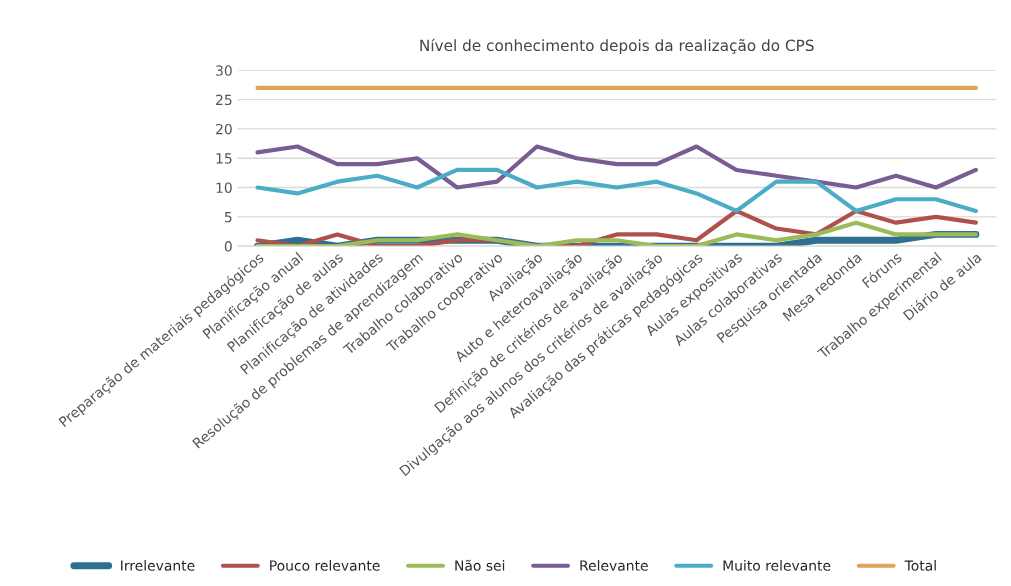  Describe the element at coordinates (325, 565) in the screenshot. I see `legend-label: Pouco relevante` at that location.